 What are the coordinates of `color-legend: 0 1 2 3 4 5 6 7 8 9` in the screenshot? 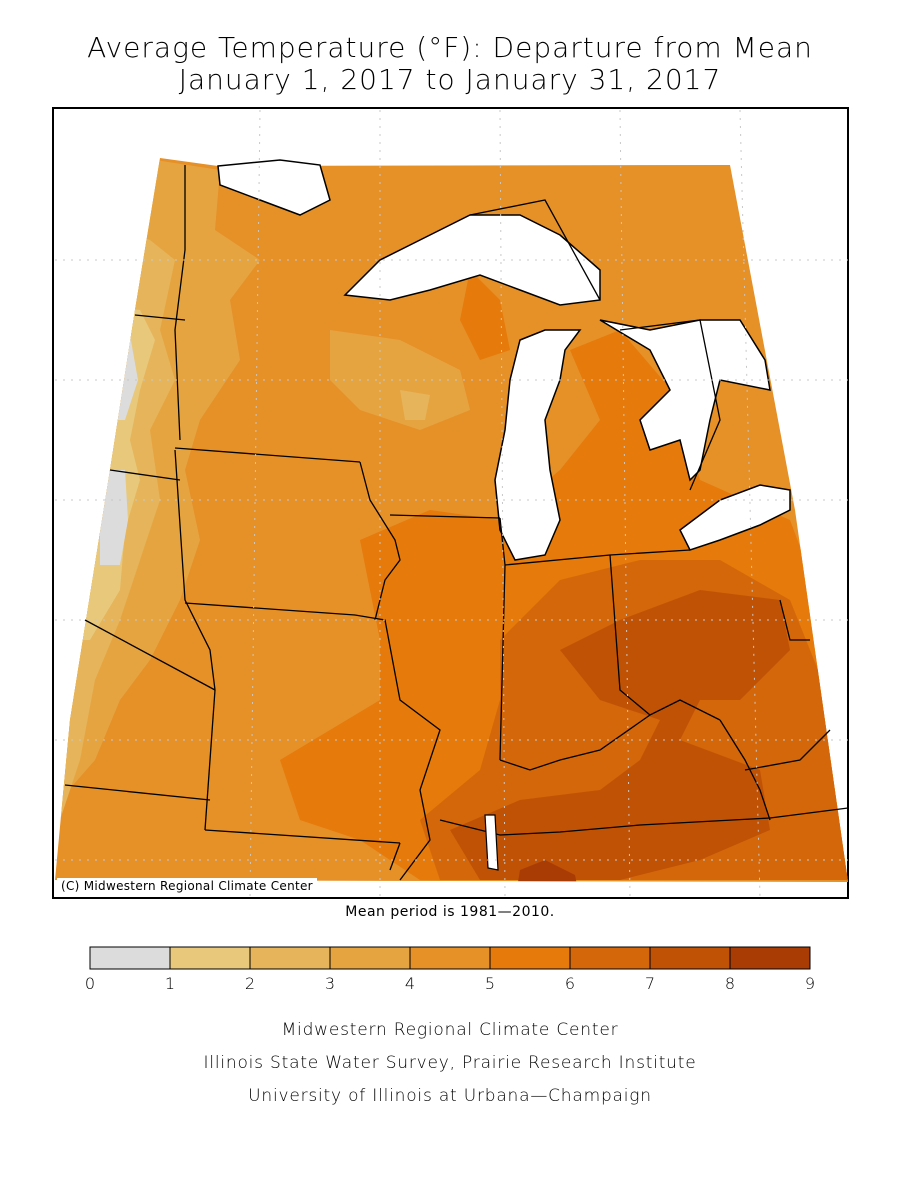 It's located at (450, 969).